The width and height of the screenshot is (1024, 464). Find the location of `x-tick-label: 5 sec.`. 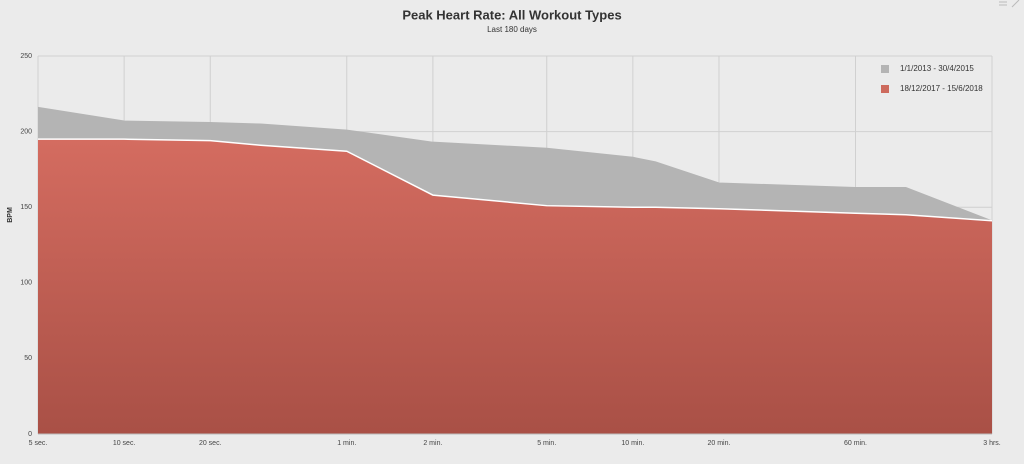

x-tick-label: 5 sec. is located at coordinates (38, 443).